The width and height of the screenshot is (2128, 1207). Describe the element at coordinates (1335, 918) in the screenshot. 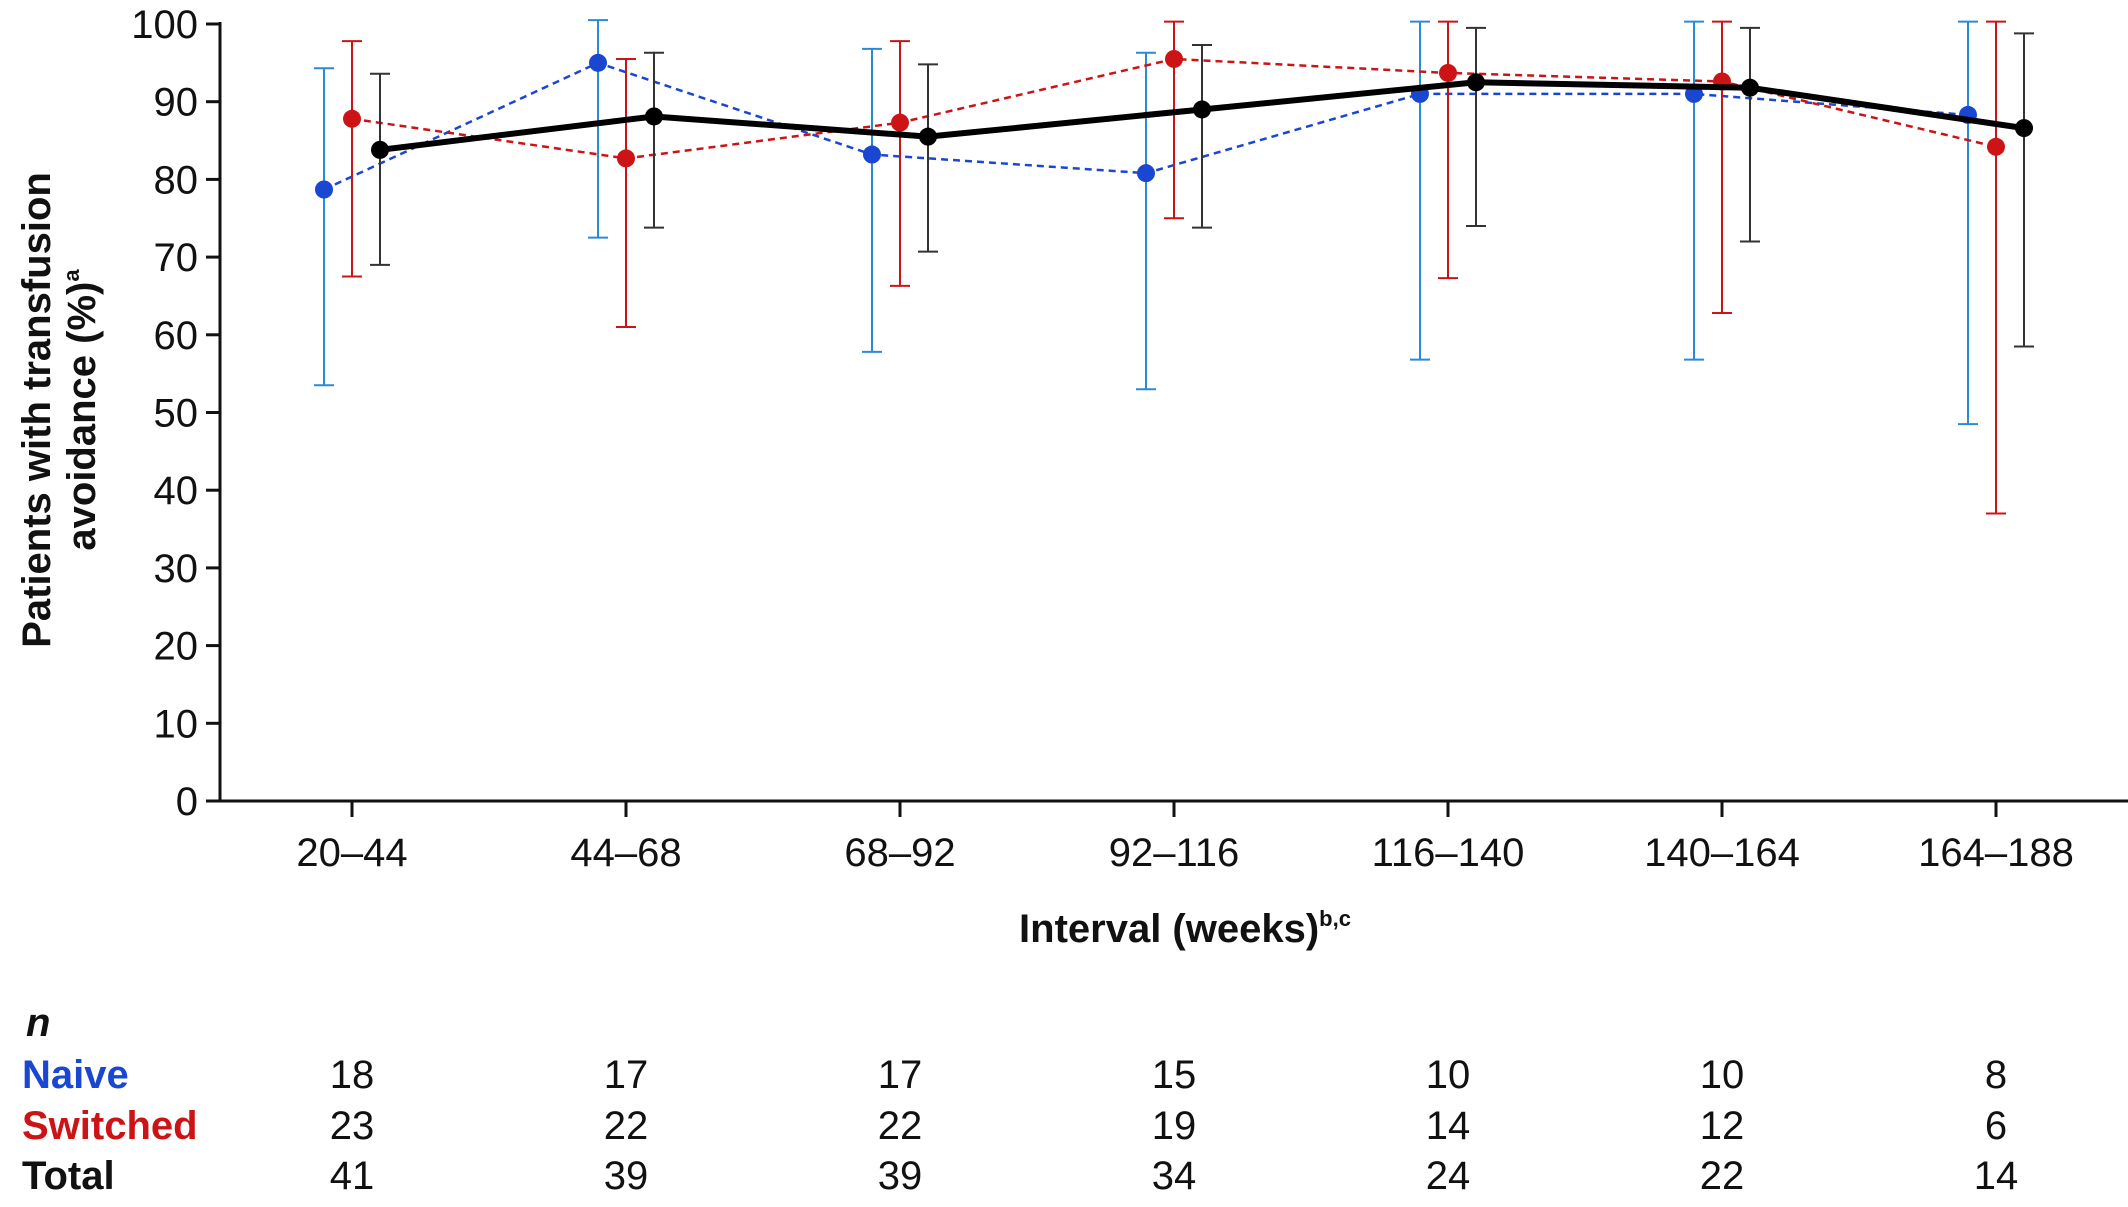

I see `x-axis-label-superscript: b,c` at that location.